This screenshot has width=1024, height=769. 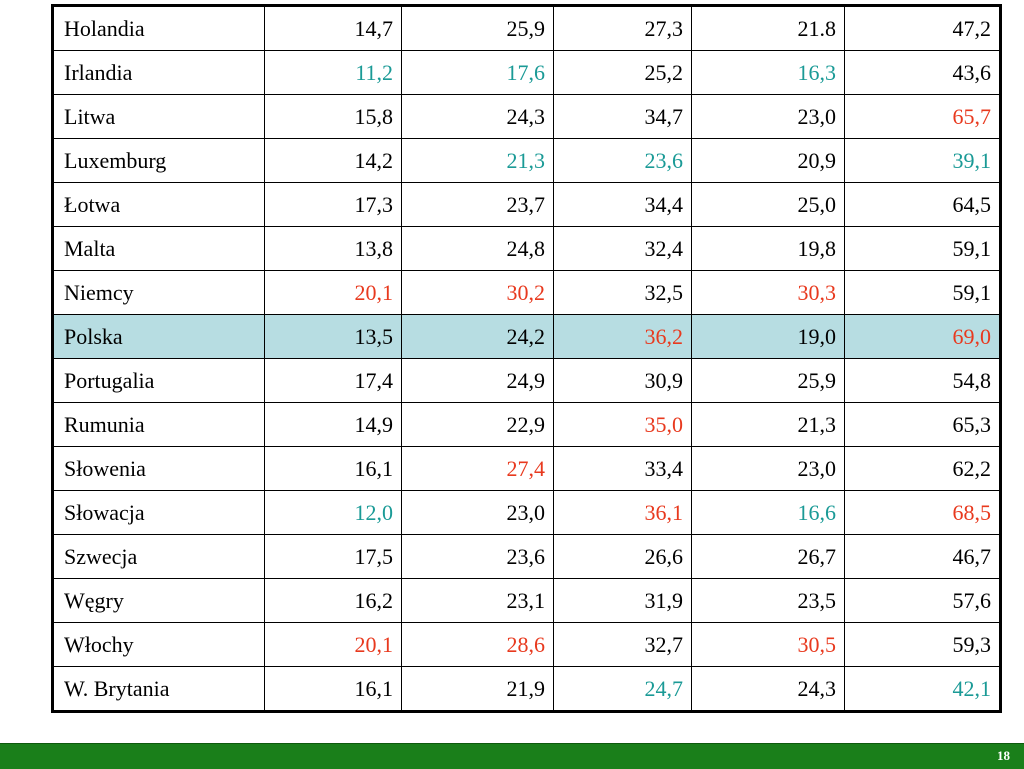 I want to click on country-cell: Malta, so click(x=158, y=248).